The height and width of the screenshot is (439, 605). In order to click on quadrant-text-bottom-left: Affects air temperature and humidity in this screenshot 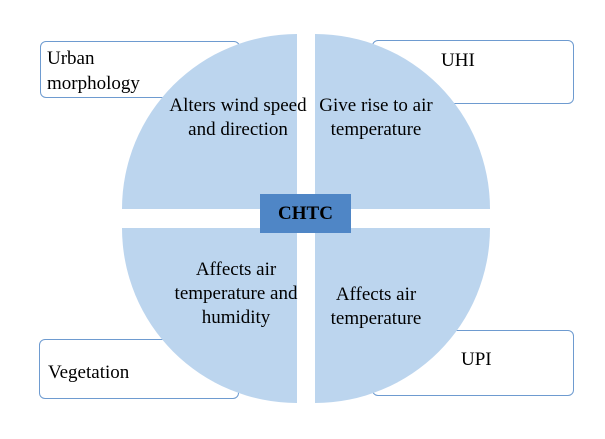, I will do `click(236, 293)`.